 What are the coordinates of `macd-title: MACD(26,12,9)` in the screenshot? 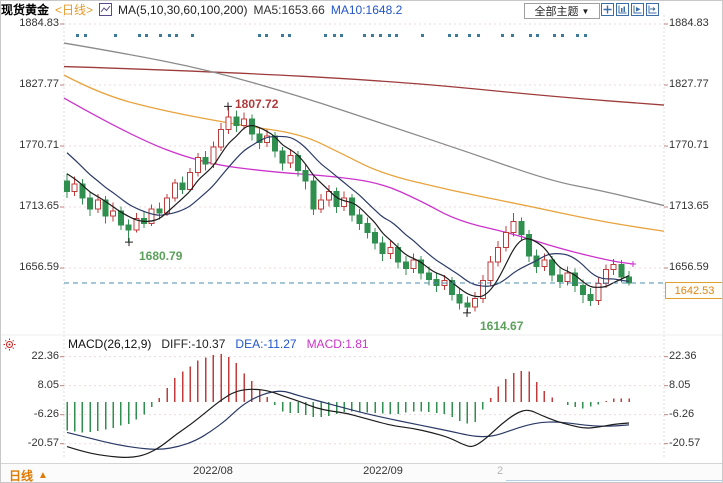 It's located at (110, 344).